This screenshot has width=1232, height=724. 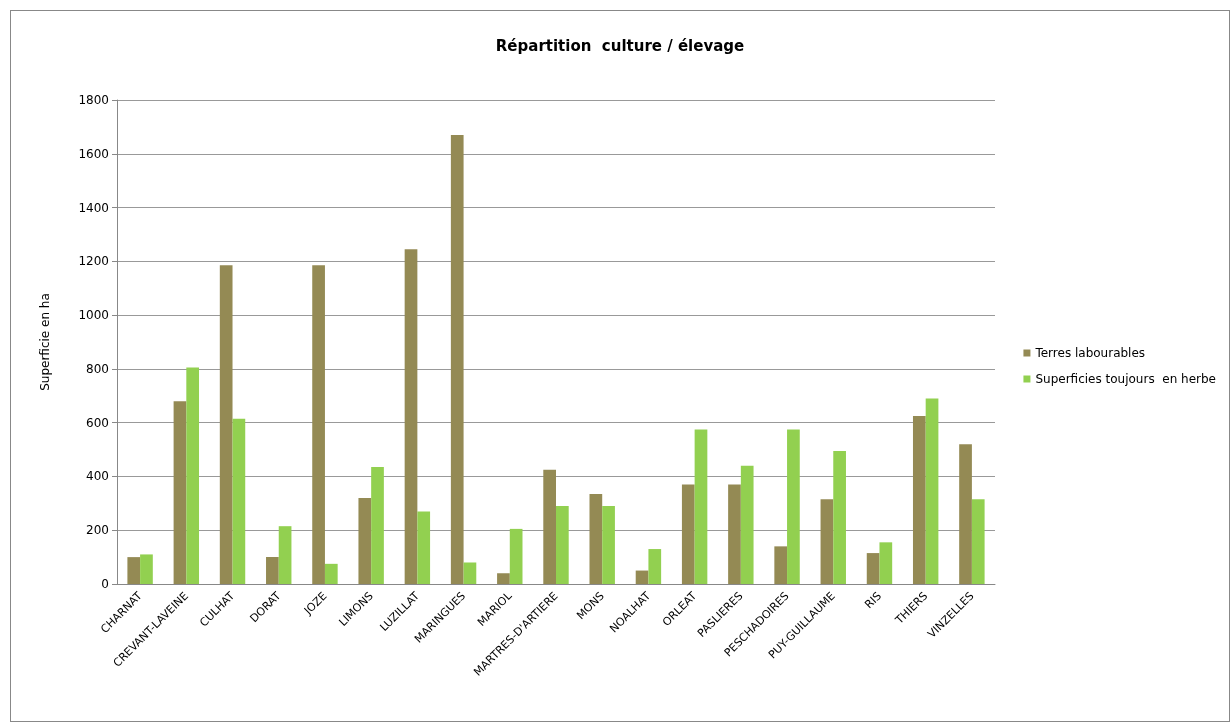 What do you see at coordinates (97, 530) in the screenshot?
I see `y-tick-label: 200` at bounding box center [97, 530].